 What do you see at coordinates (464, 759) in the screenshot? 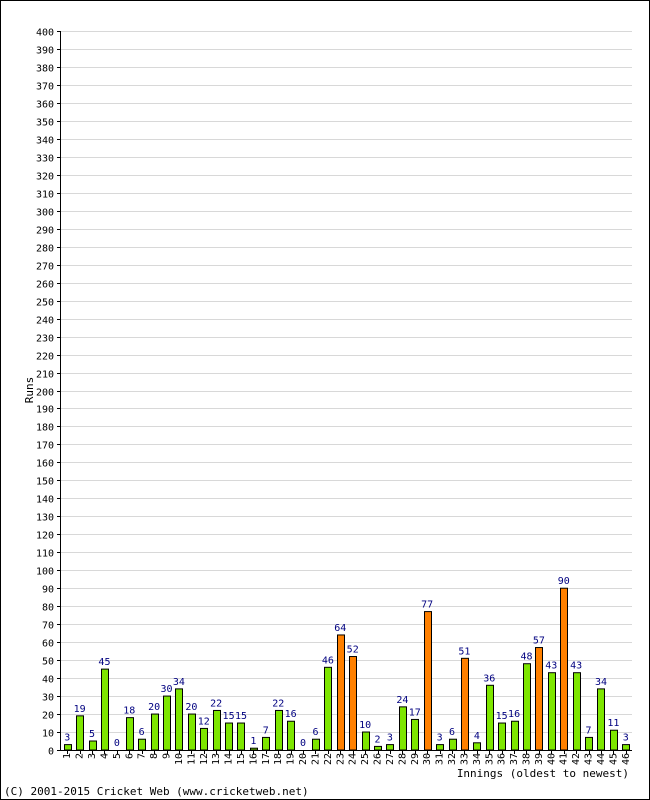
I see `x-tick-label: 33` at bounding box center [464, 759].